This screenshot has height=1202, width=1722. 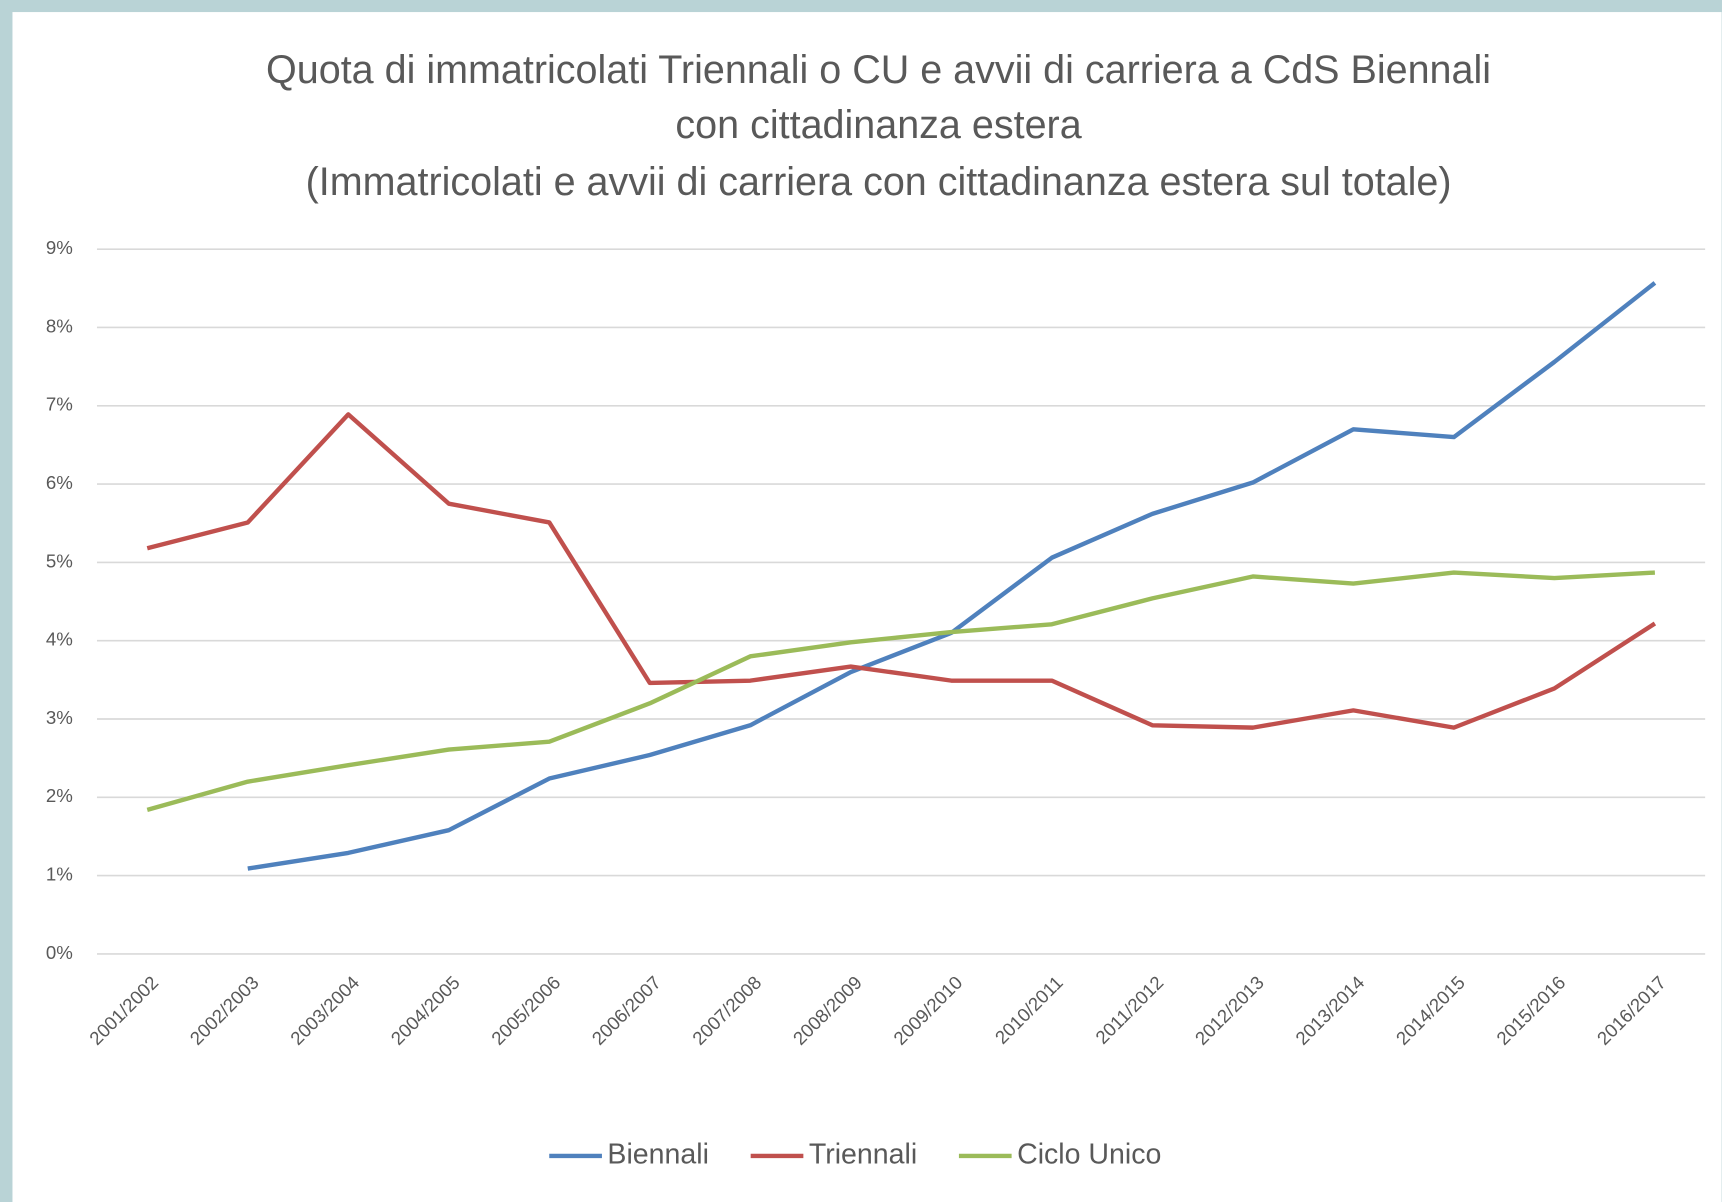 What do you see at coordinates (59, 325) in the screenshot?
I see `y-tick-label: 8%` at bounding box center [59, 325].